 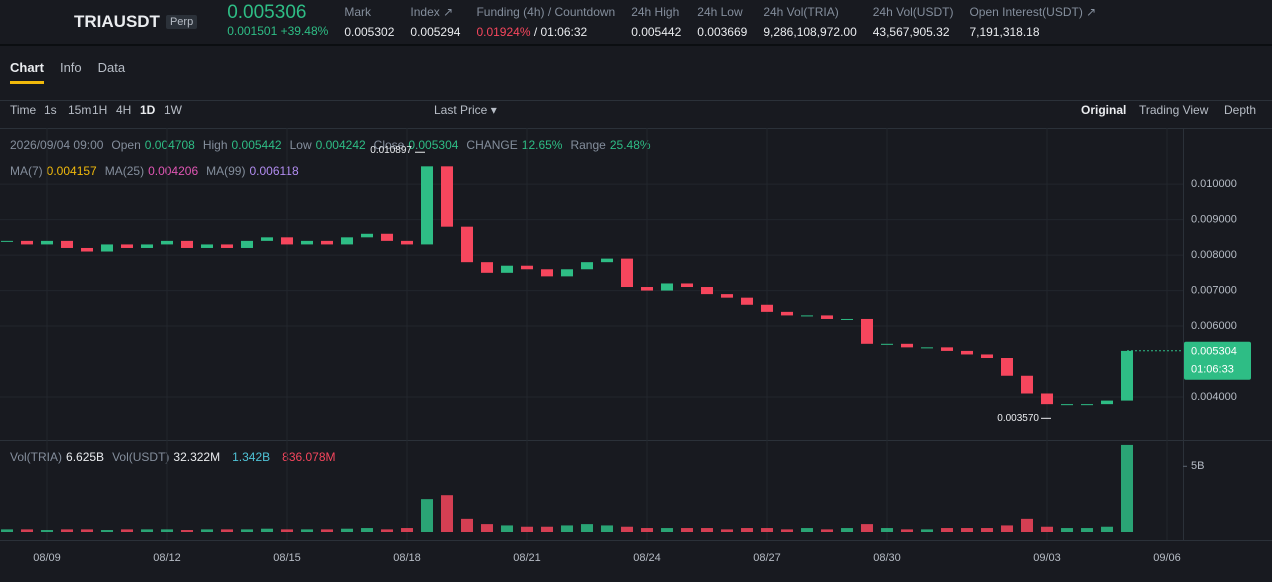 I want to click on stat-label: Index ↗, so click(x=432, y=12).